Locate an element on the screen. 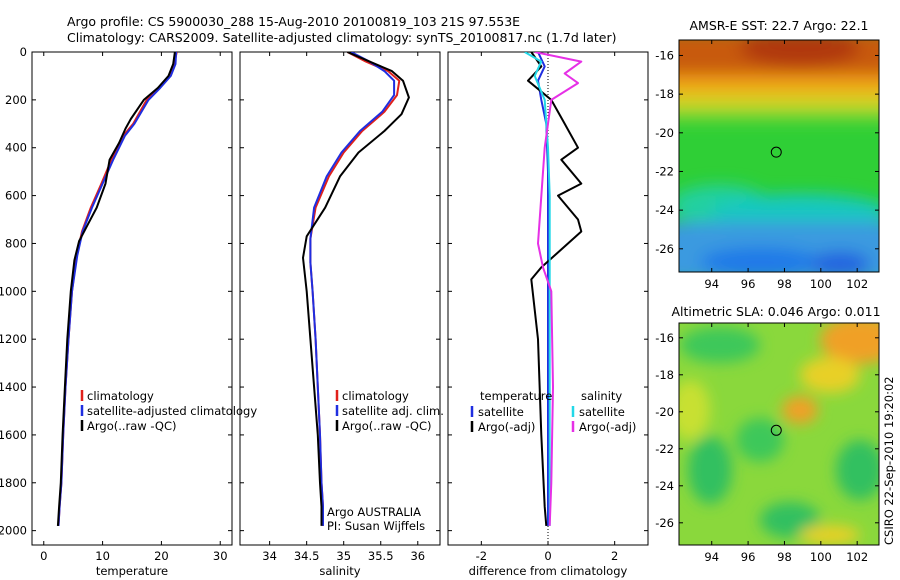 The height and width of the screenshot is (580, 900). x-tick-label: 20 is located at coordinates (161, 556).